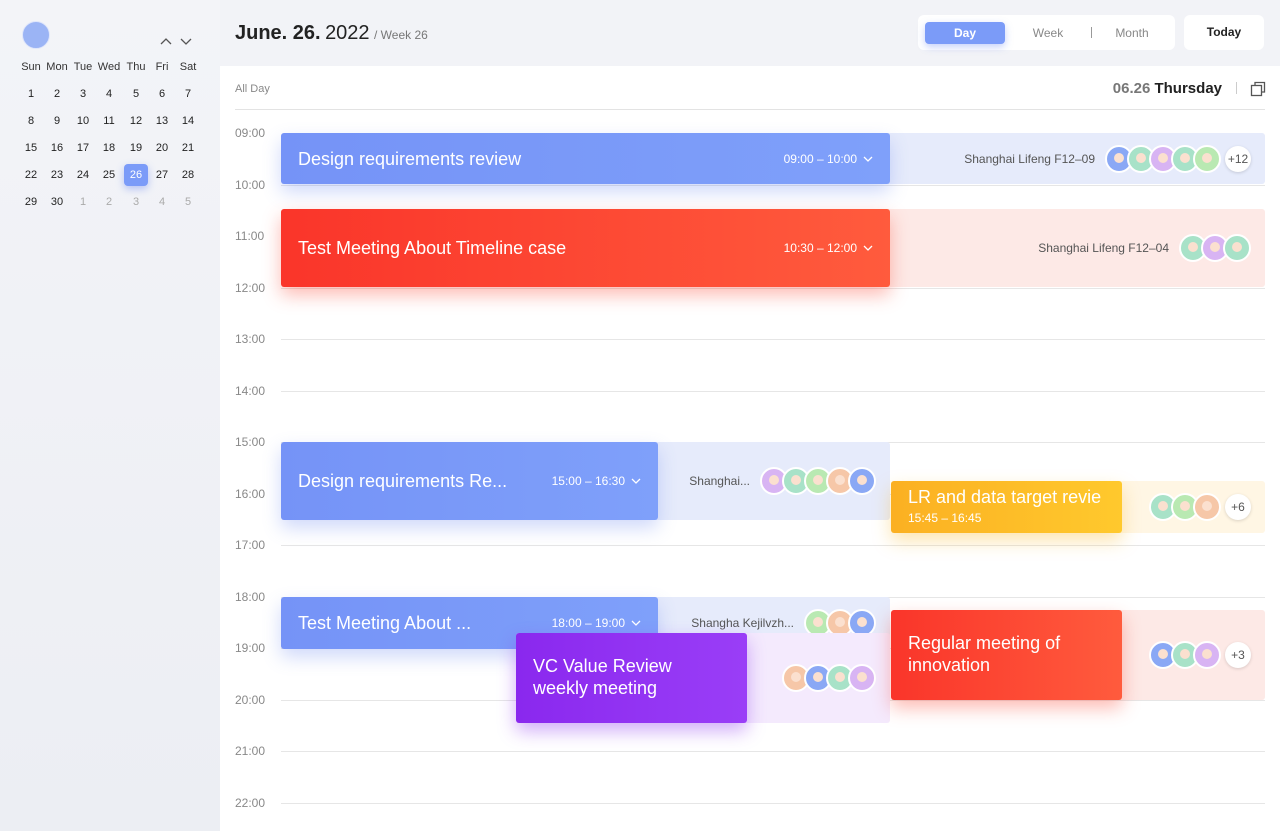 The image size is (1280, 831). Describe the element at coordinates (31, 121) in the screenshot. I see `day-cell: 8` at that location.